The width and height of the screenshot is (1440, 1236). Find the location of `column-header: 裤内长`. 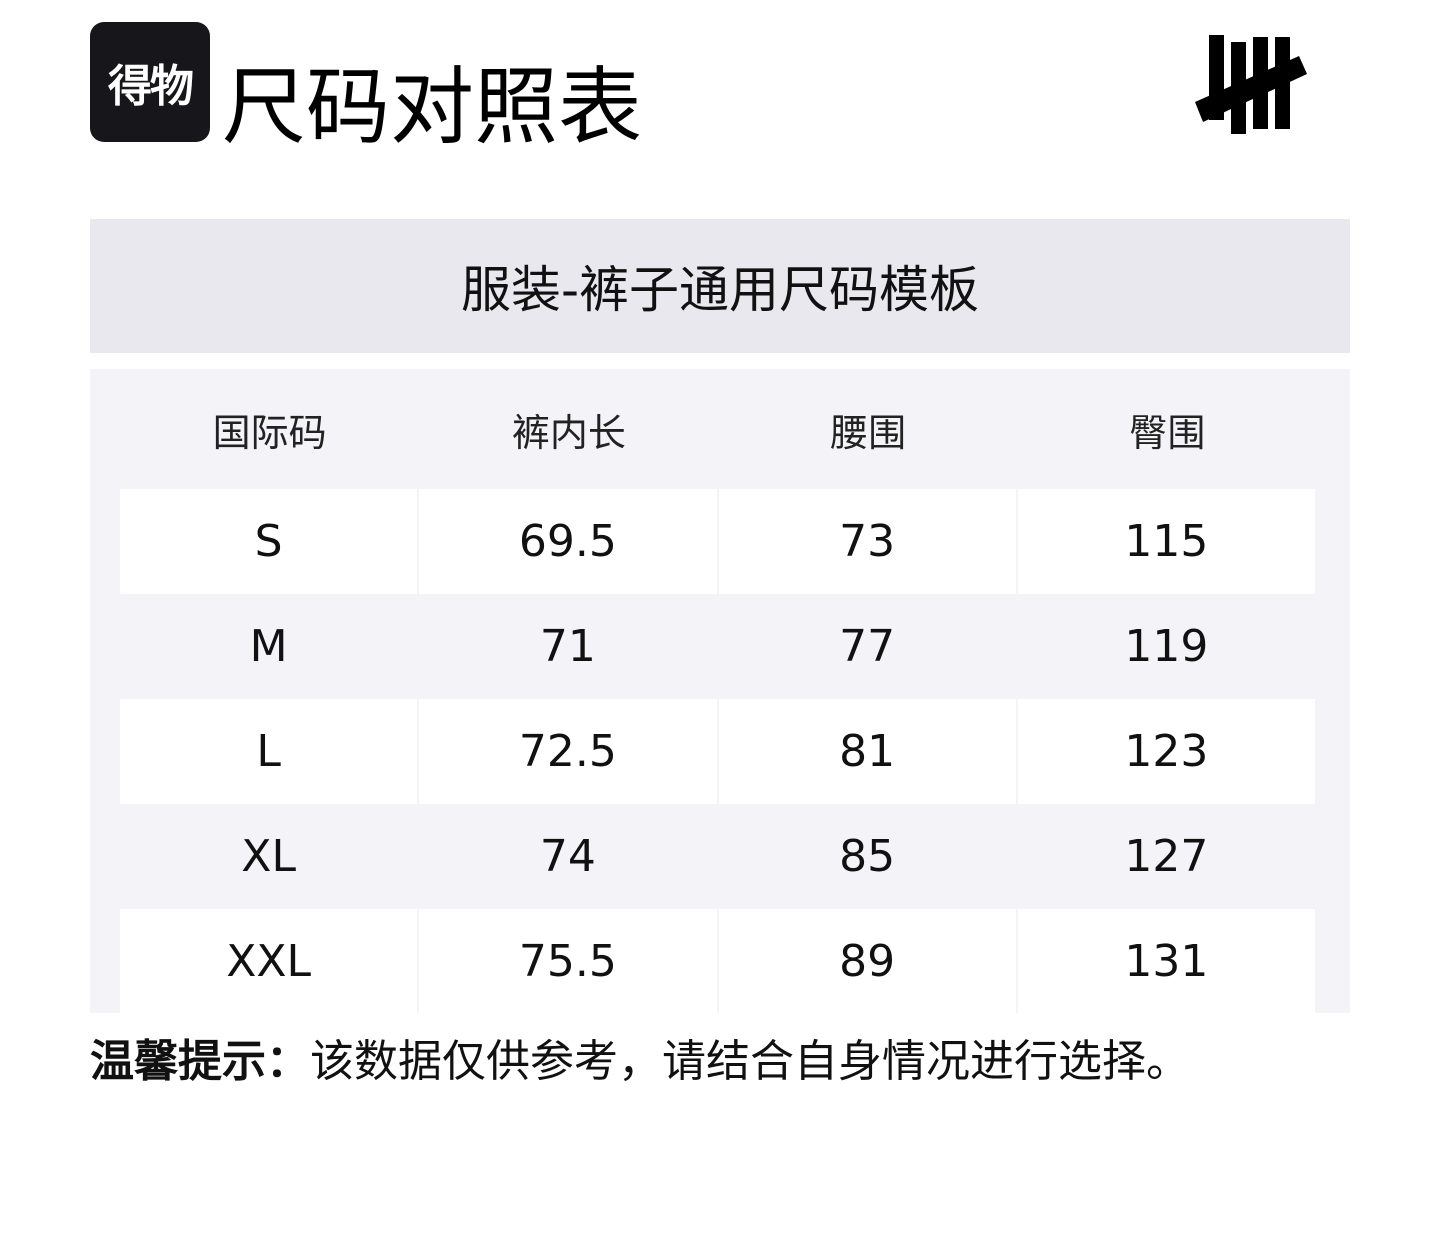

column-header: 裤内长 is located at coordinates (568, 432).